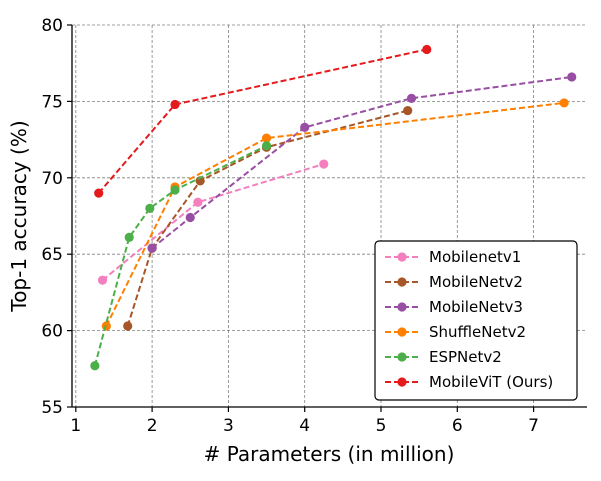  What do you see at coordinates (475, 257) in the screenshot?
I see `legend-label: Mobilenetv1` at bounding box center [475, 257].